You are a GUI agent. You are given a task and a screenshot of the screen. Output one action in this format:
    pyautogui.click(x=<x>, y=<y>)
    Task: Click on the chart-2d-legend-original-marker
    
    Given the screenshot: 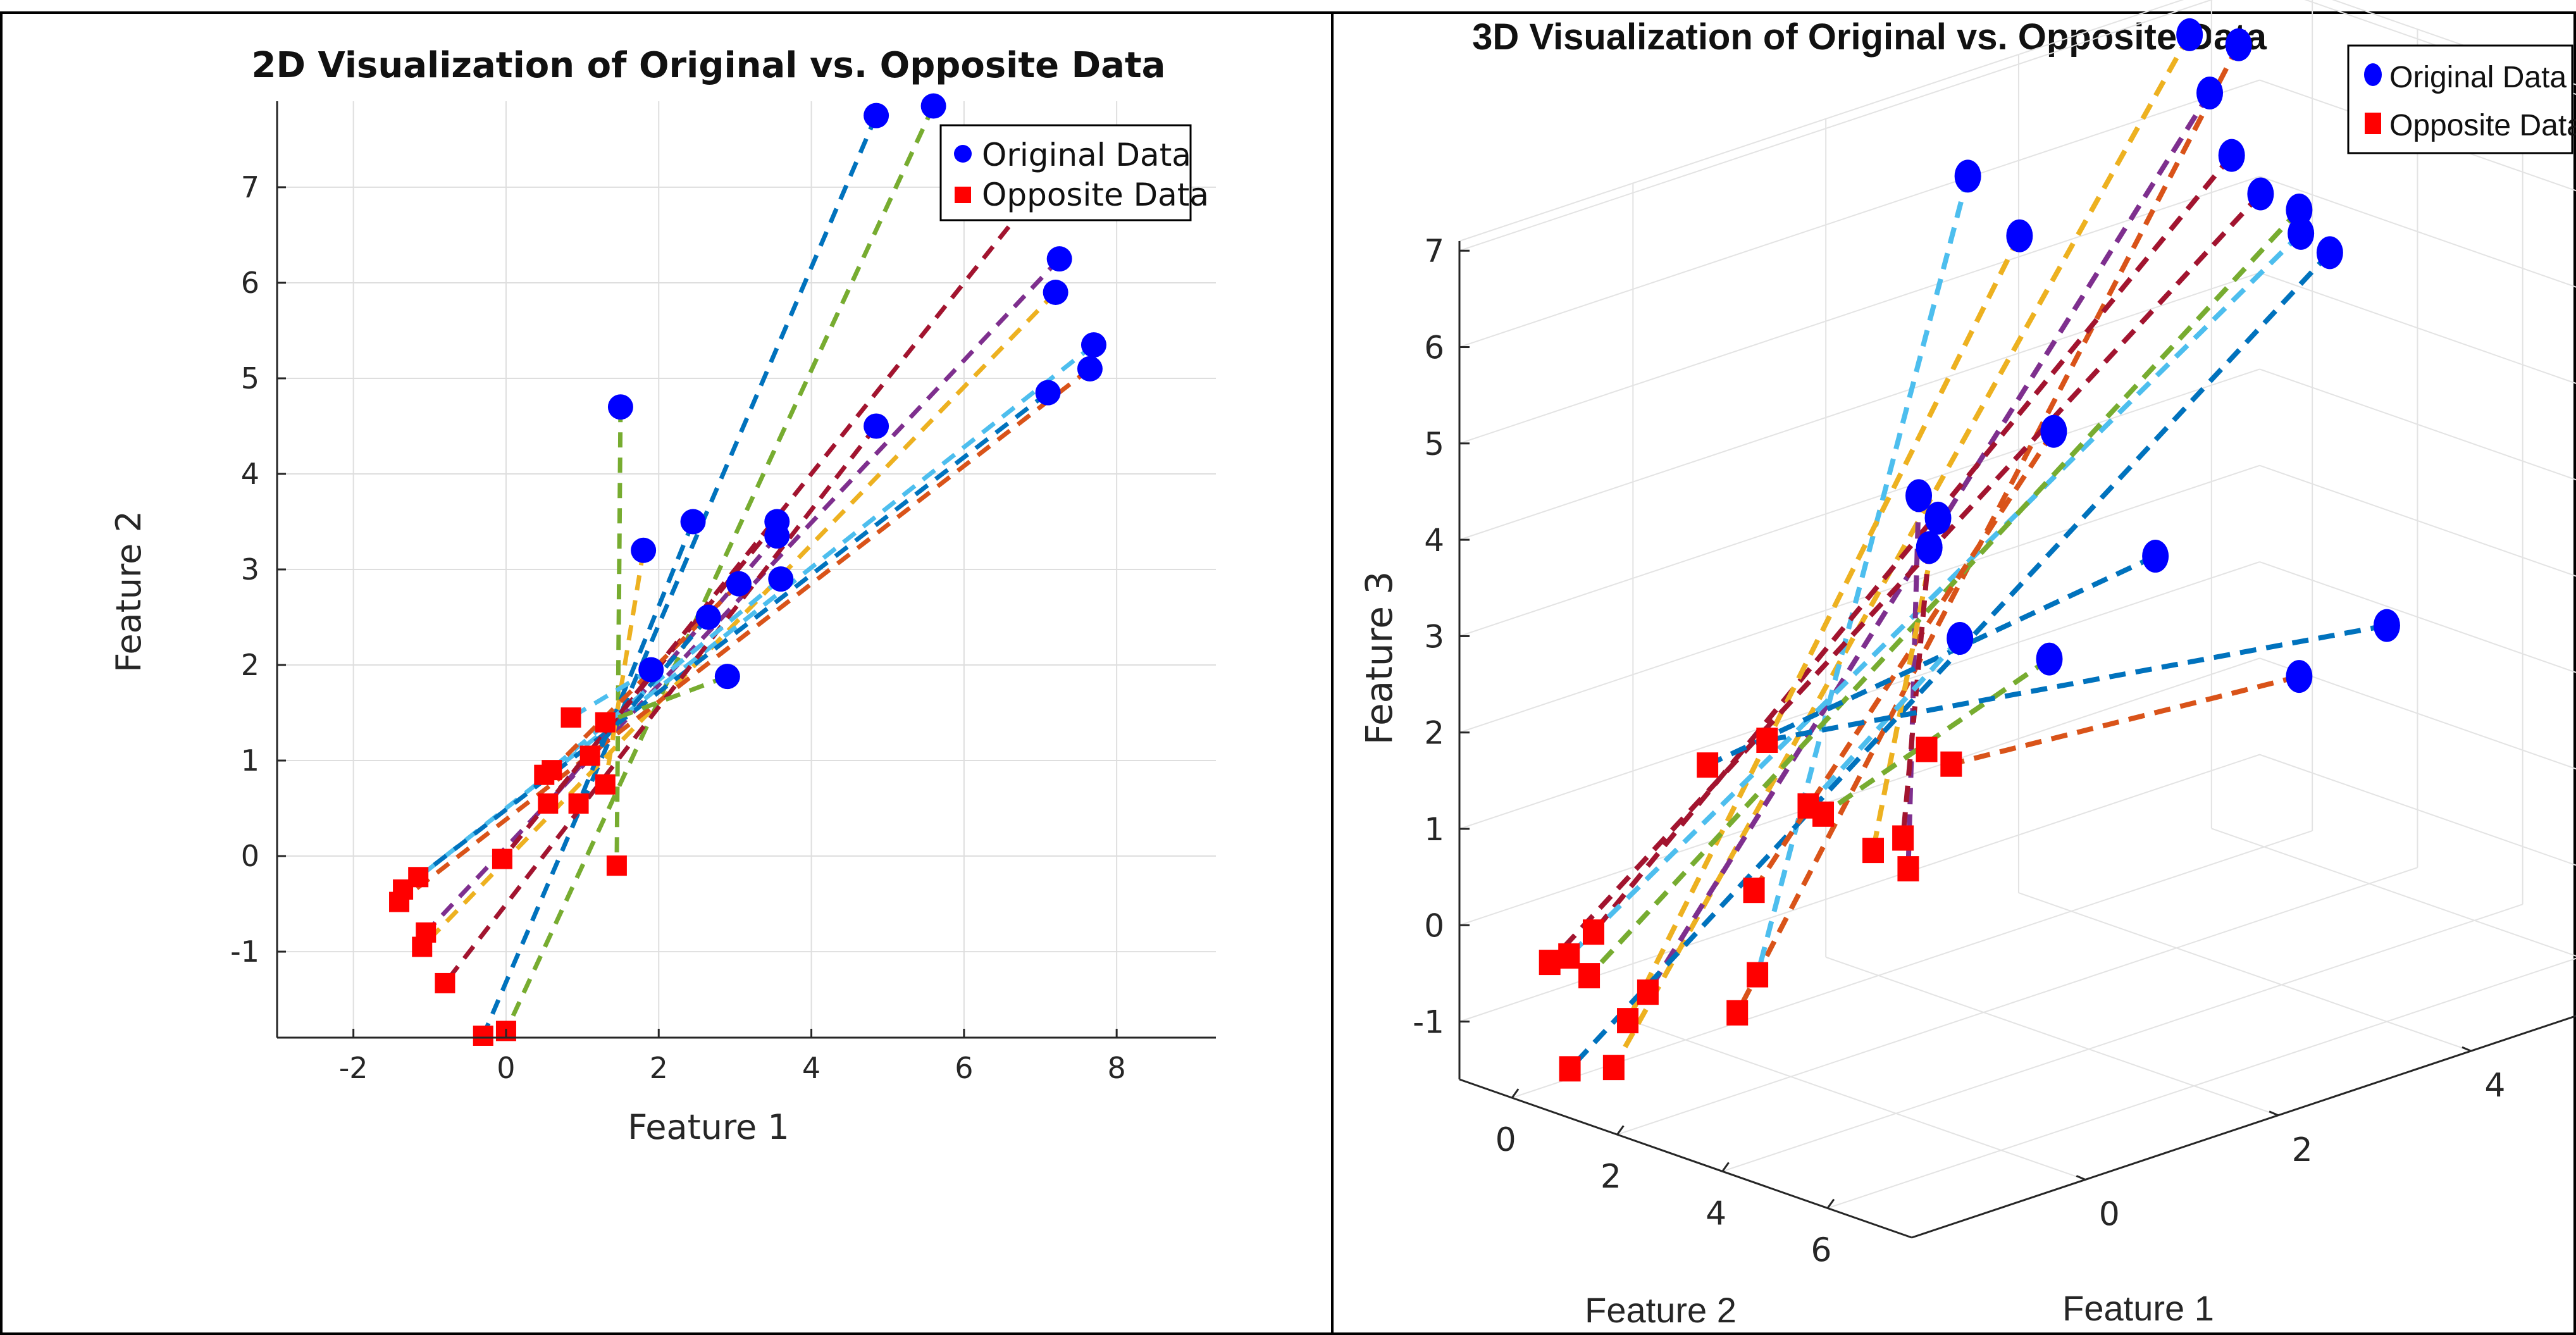 What is the action you would take?
    pyautogui.click(x=963, y=154)
    